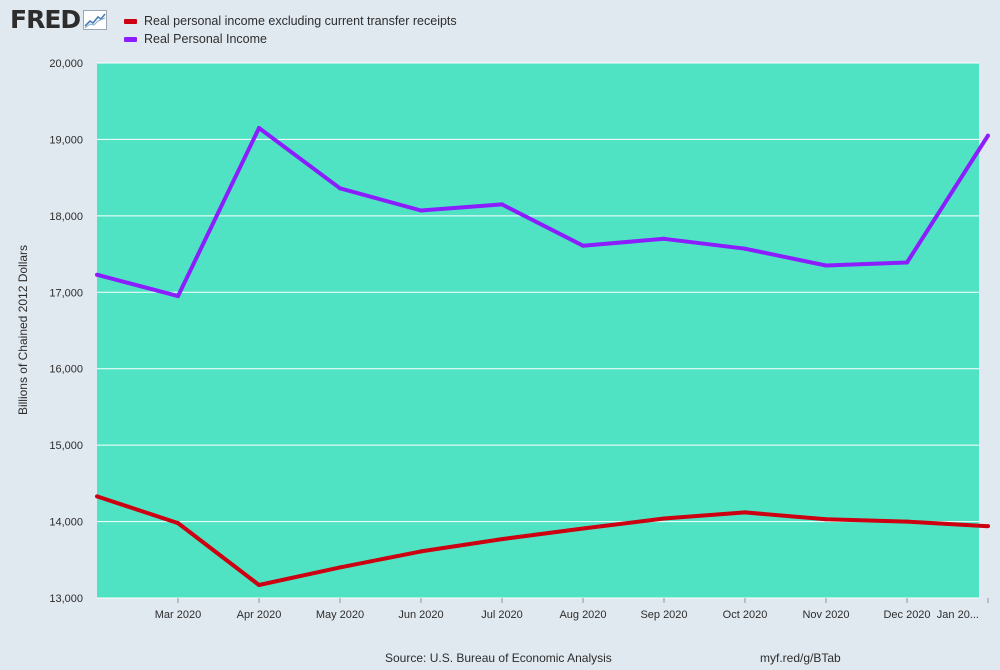 Image resolution: width=1000 pixels, height=670 pixels. What do you see at coordinates (205, 39) in the screenshot?
I see `legend-label-series-1: Real Personal Income` at bounding box center [205, 39].